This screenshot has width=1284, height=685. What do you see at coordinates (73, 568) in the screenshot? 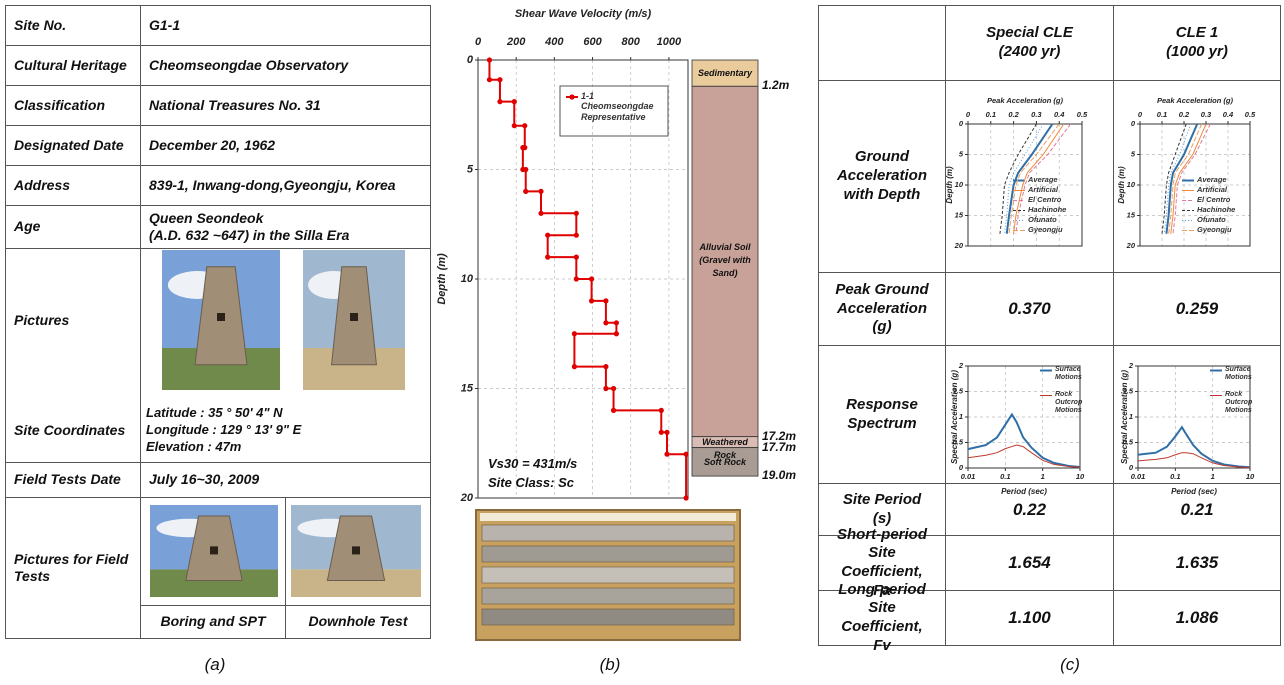
I see `row-label: Pictures for Field Tests` at bounding box center [73, 568].